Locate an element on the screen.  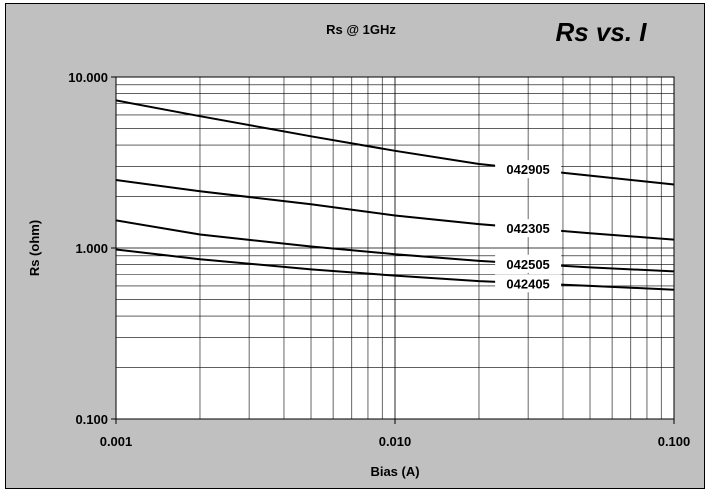
series-label-042905: 042905 is located at coordinates (527, 169).